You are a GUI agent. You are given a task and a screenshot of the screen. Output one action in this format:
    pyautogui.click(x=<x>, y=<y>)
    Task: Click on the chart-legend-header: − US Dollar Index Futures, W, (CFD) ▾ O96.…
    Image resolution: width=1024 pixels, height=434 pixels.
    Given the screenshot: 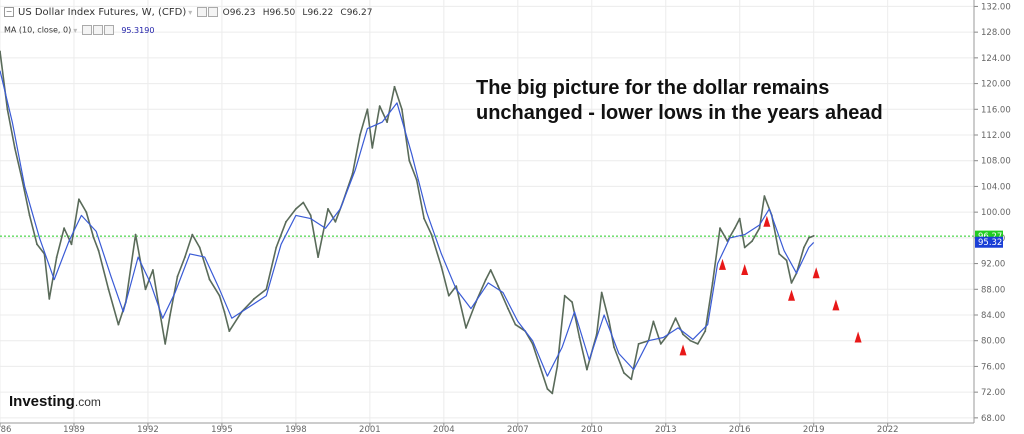 What is the action you would take?
    pyautogui.click(x=190, y=12)
    